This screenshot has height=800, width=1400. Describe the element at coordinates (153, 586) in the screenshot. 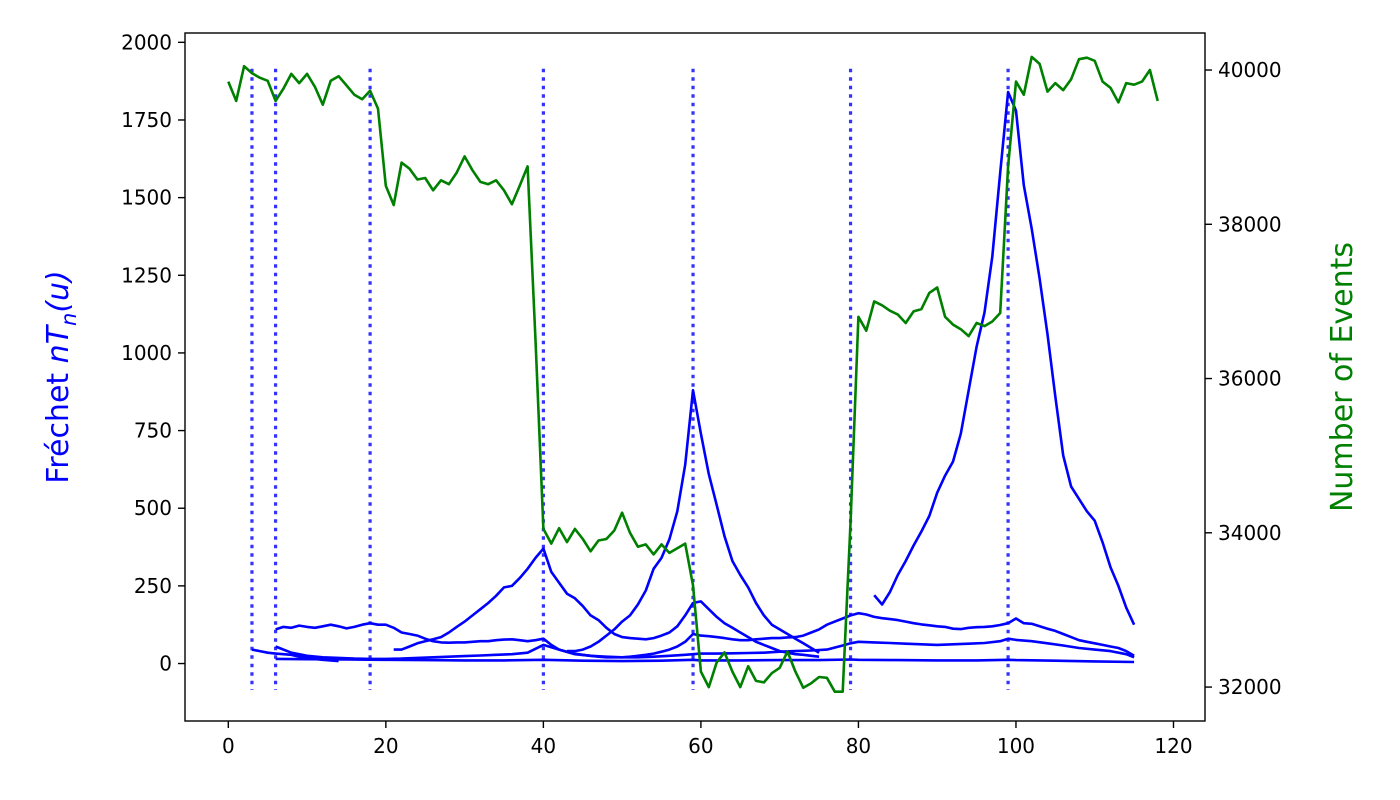

I see `left-tick-label: 250` at that location.